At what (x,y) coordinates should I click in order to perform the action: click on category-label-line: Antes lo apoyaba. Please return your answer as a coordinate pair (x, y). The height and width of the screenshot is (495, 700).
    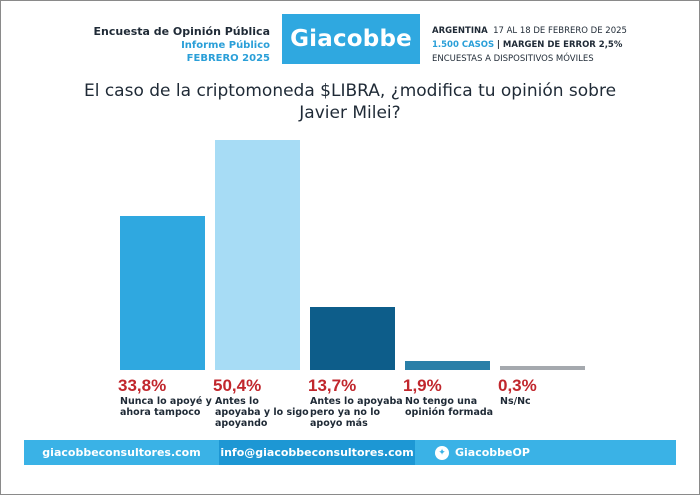
    Looking at the image, I should click on (356, 401).